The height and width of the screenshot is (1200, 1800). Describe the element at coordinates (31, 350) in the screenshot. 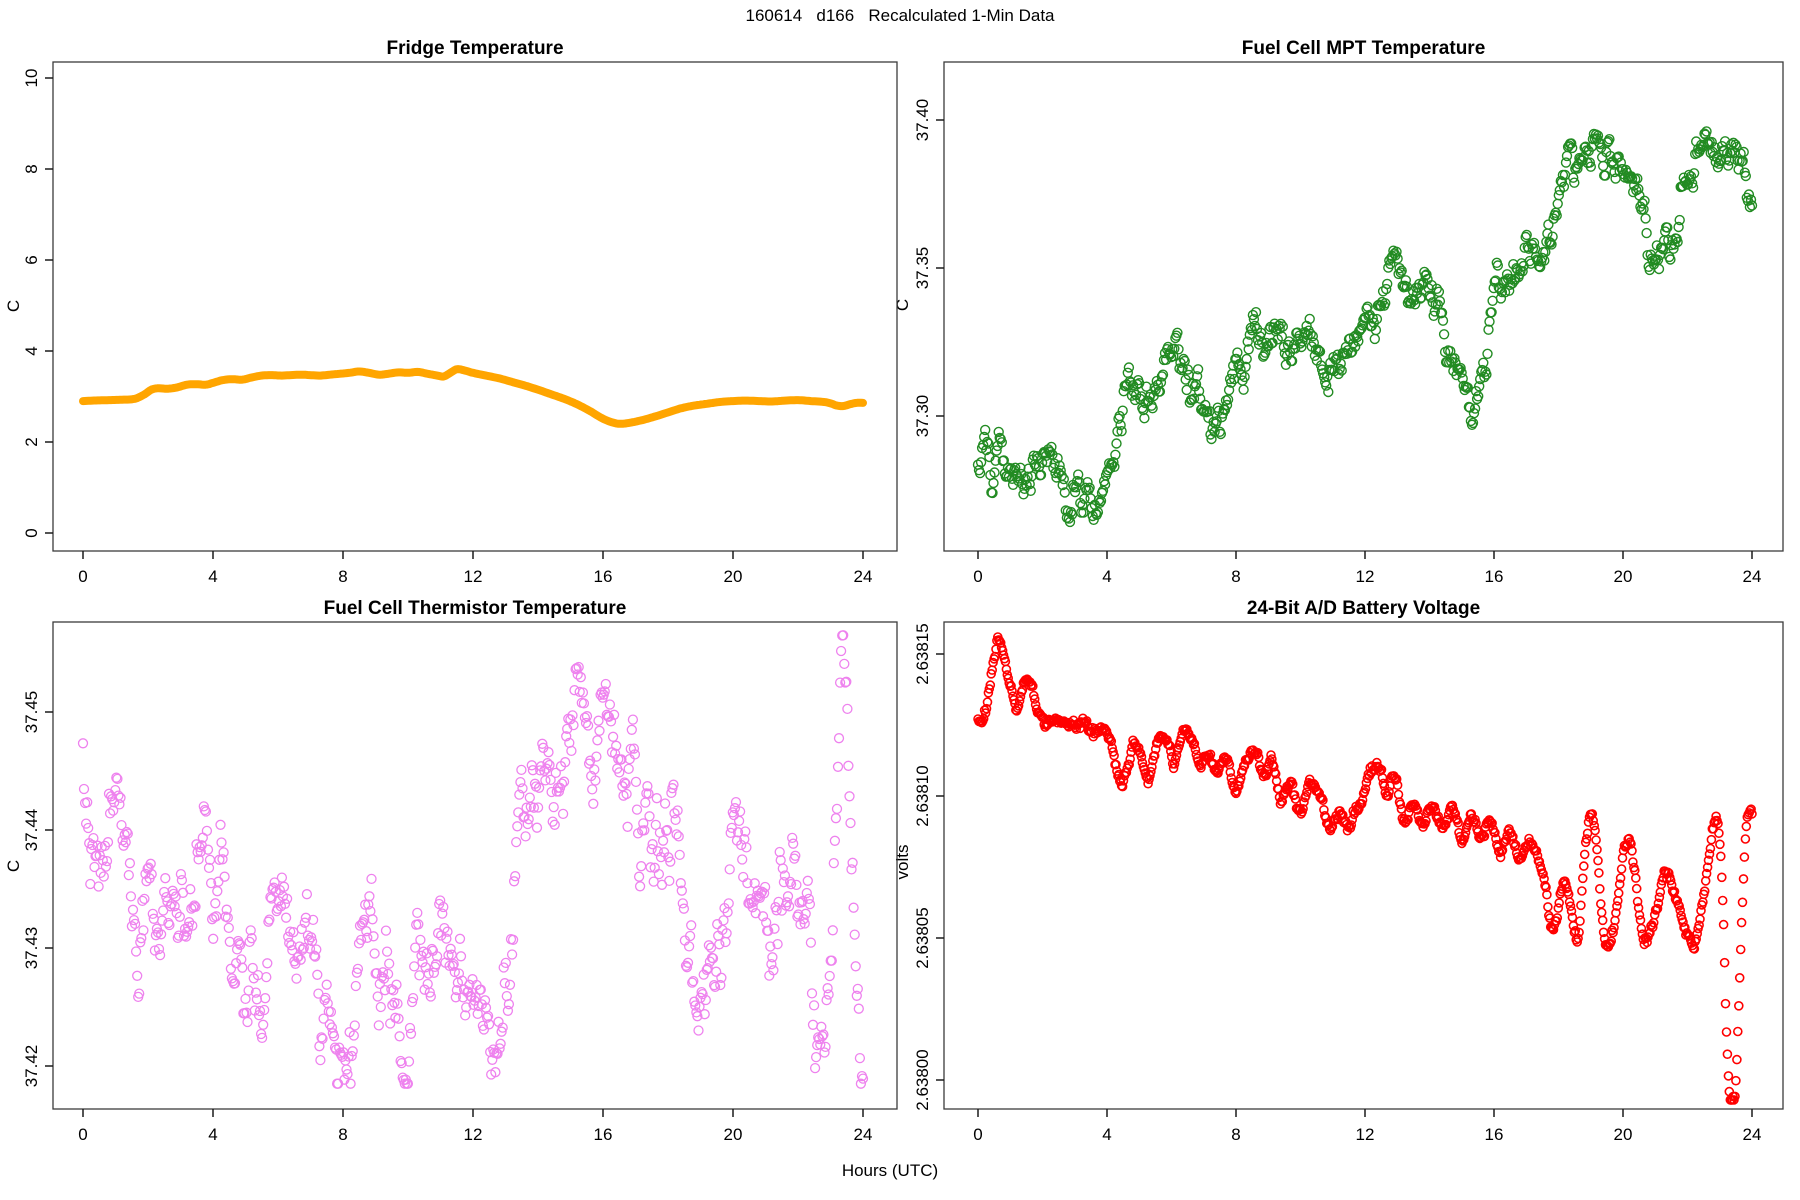

I see `y-tick-label: 4` at that location.